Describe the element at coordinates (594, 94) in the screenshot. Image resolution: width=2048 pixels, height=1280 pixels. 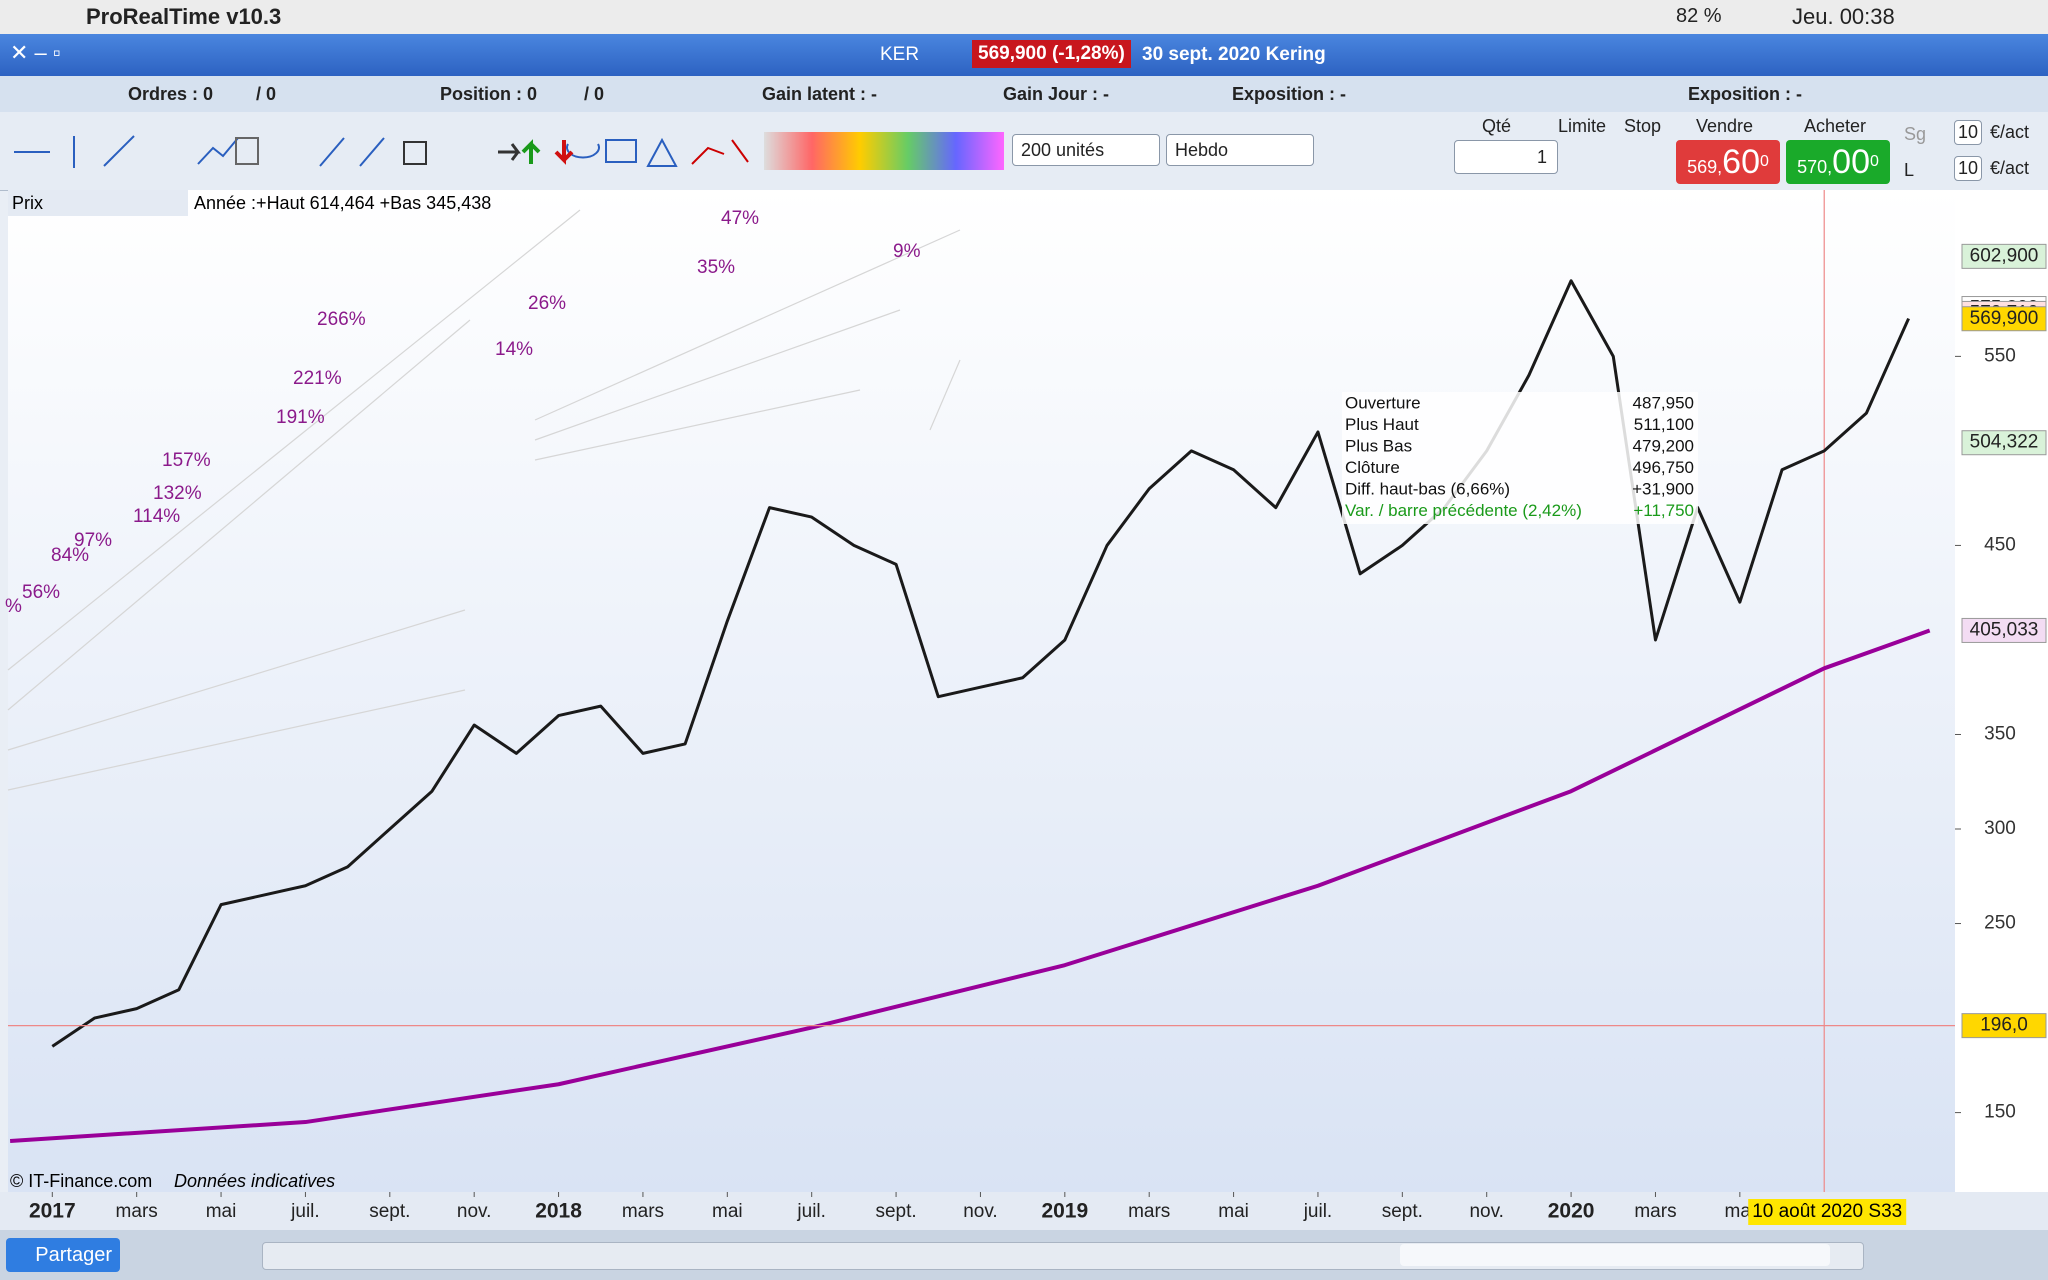
I see `position-count: / 0` at that location.